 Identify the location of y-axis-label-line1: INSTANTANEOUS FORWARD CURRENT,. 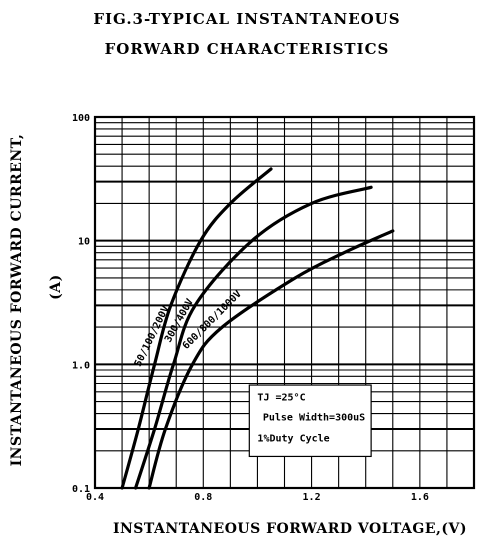
(17, 300).